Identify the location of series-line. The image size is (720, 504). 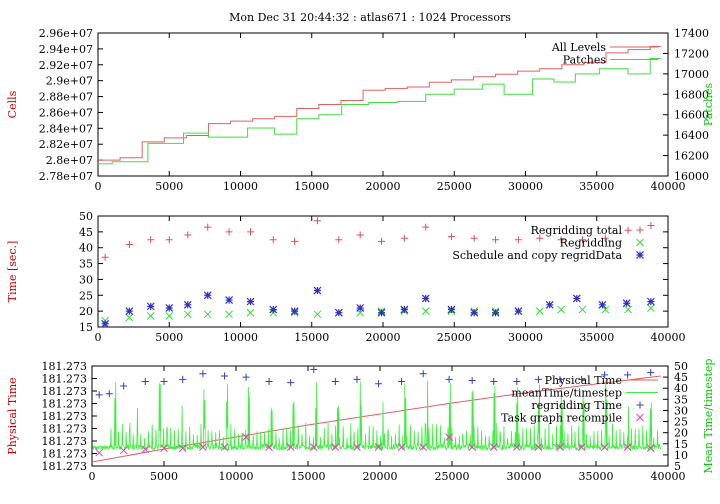
(377, 416).